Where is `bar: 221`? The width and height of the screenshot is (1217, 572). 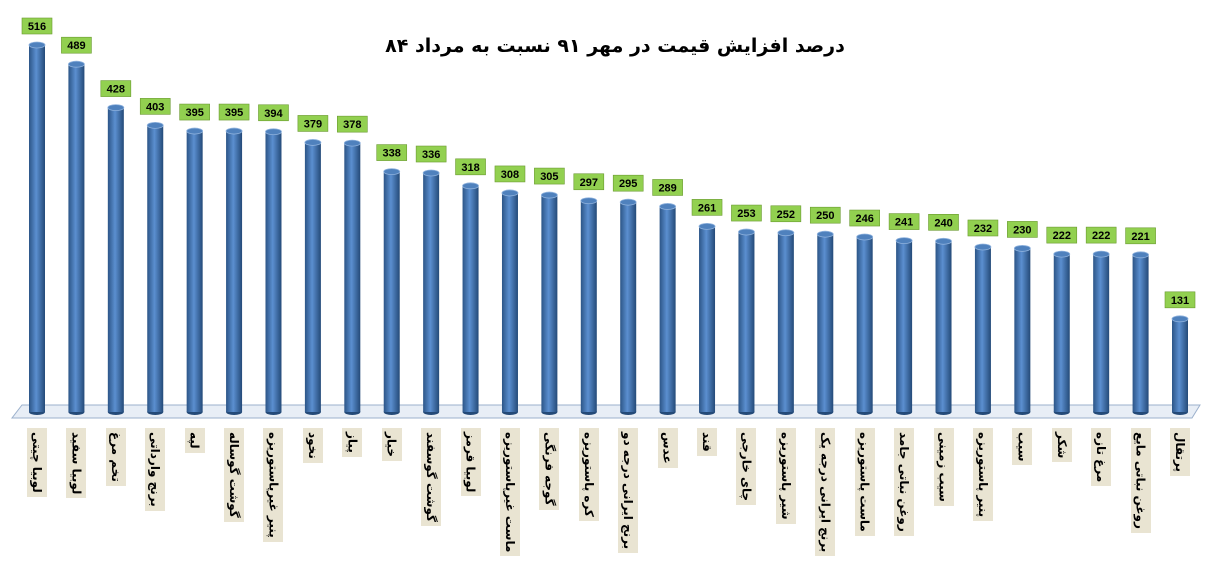
bar: 221 is located at coordinates (1140, 321).